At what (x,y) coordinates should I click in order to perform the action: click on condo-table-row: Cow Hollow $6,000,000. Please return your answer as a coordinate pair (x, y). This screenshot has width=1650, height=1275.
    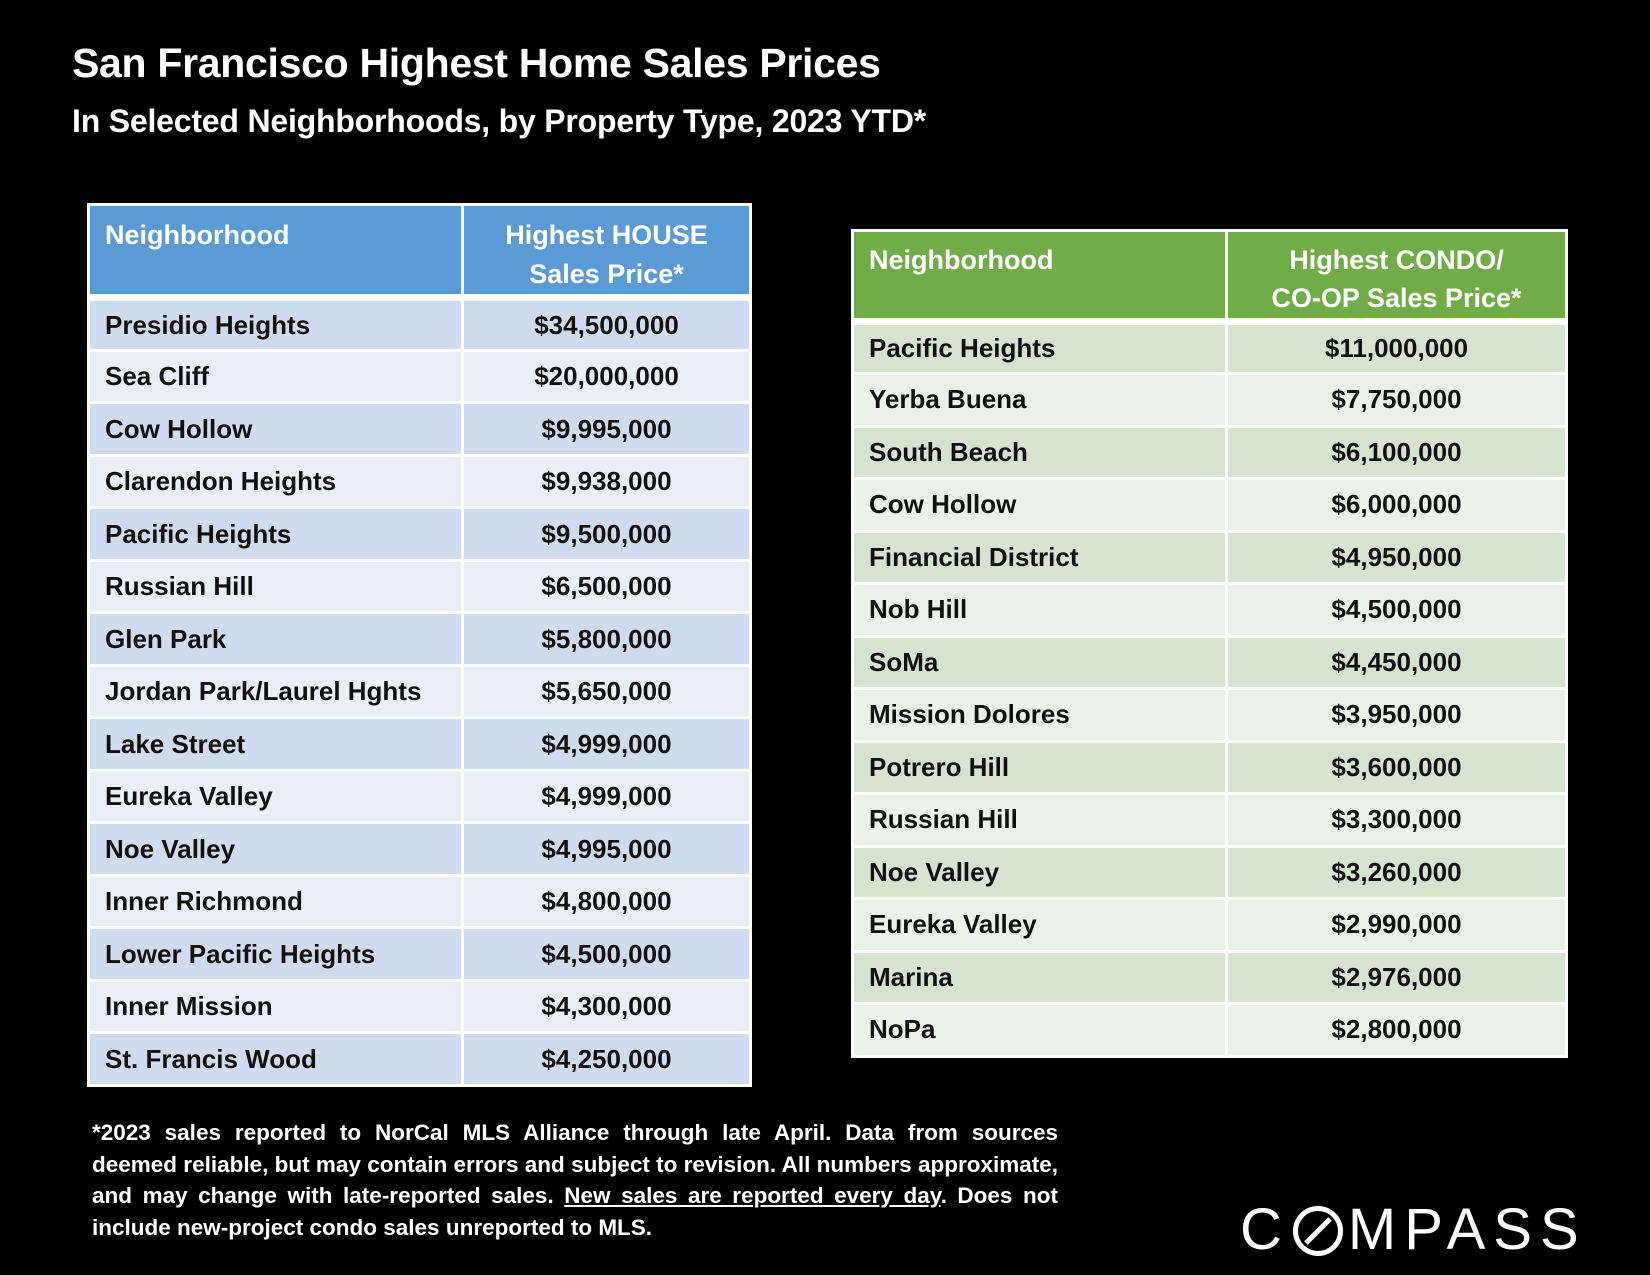
    Looking at the image, I should click on (1209, 505).